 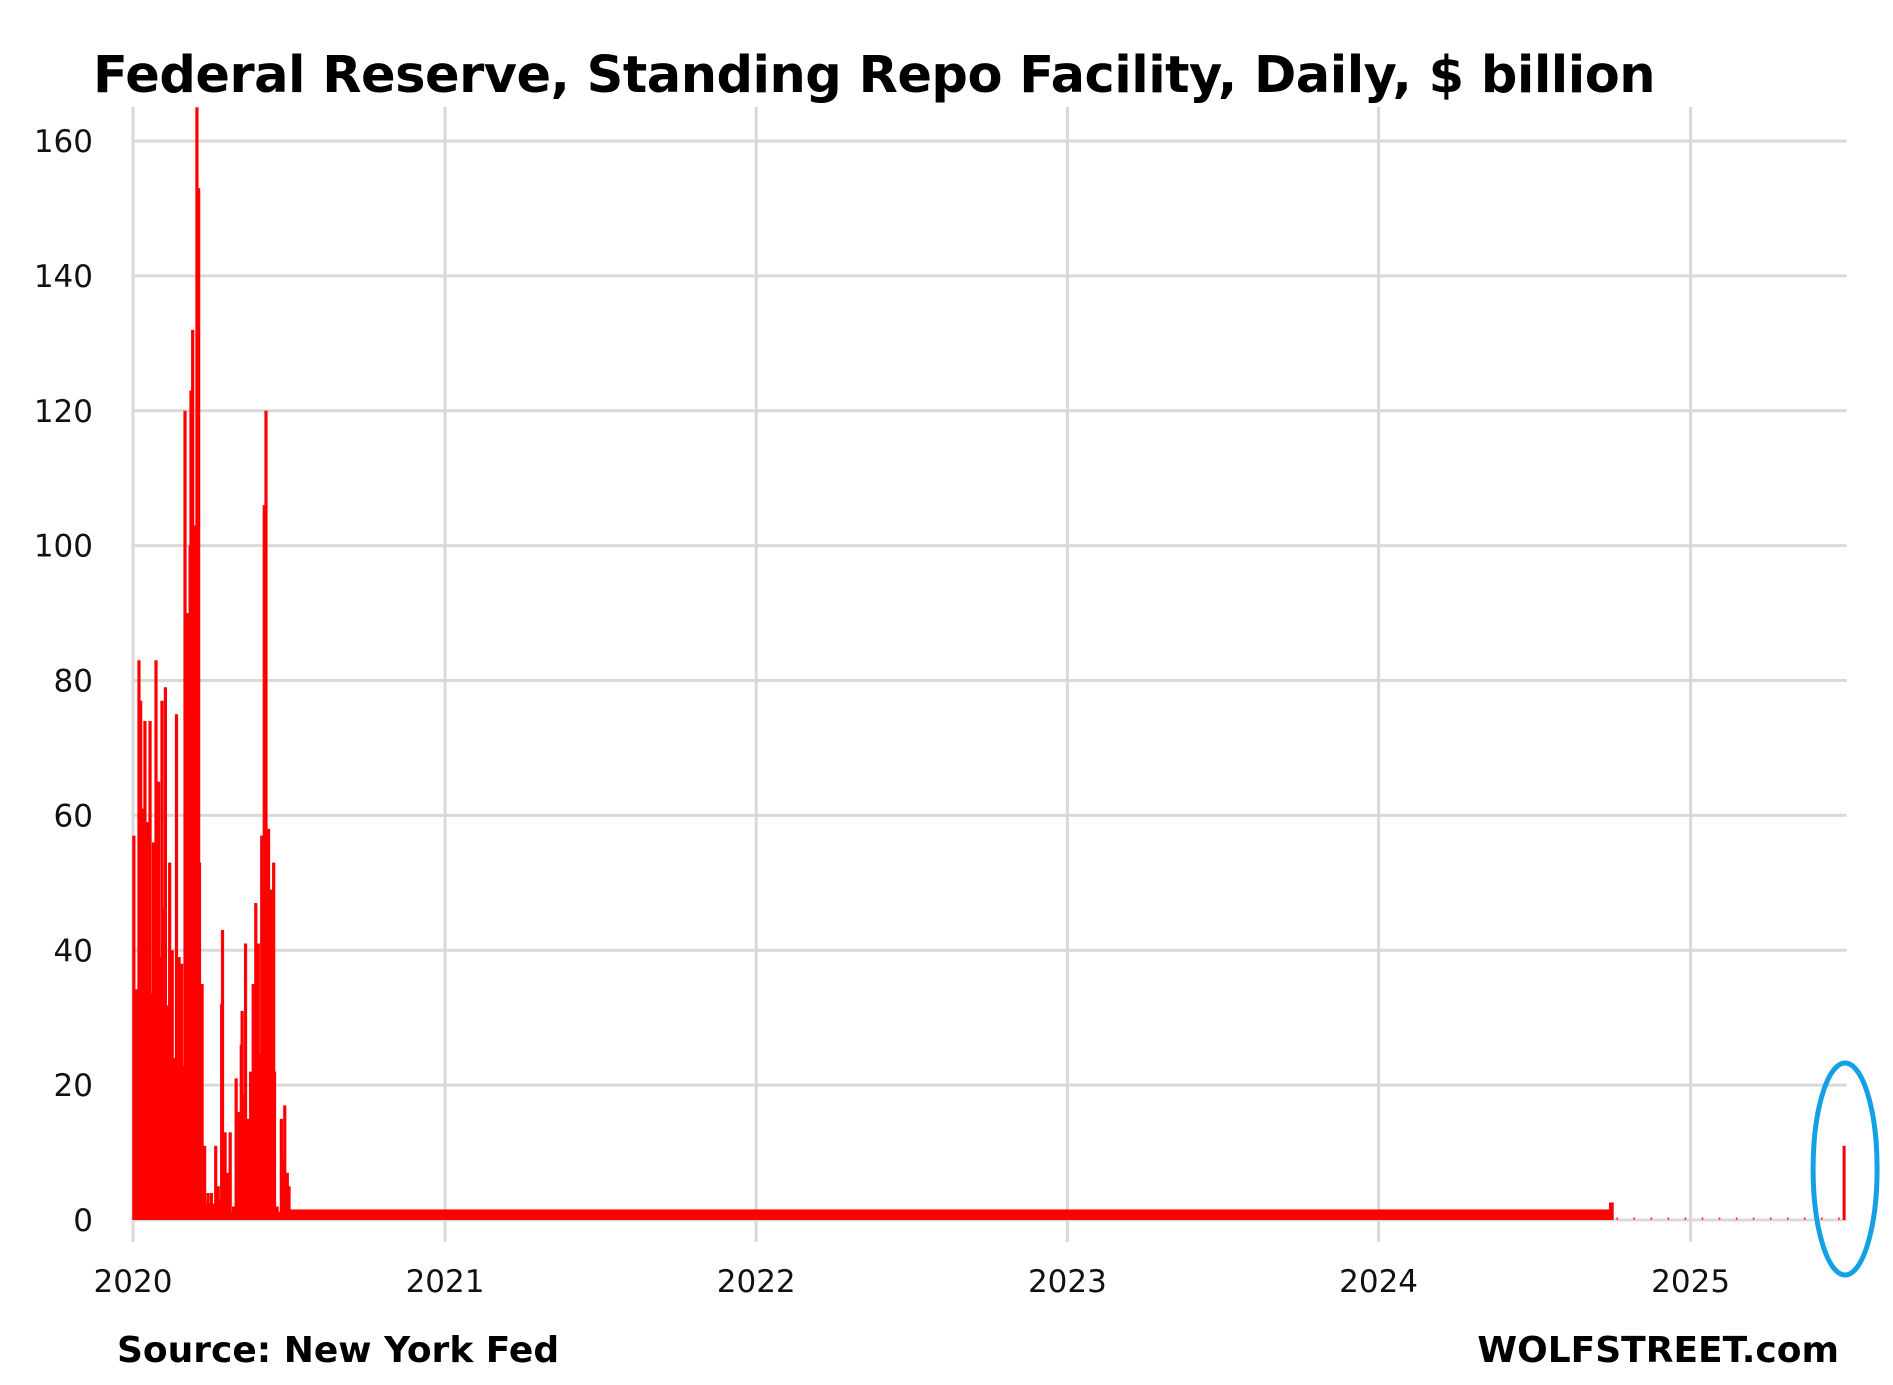 What do you see at coordinates (1690, 1282) in the screenshot?
I see `x-tick-label: 2025` at bounding box center [1690, 1282].